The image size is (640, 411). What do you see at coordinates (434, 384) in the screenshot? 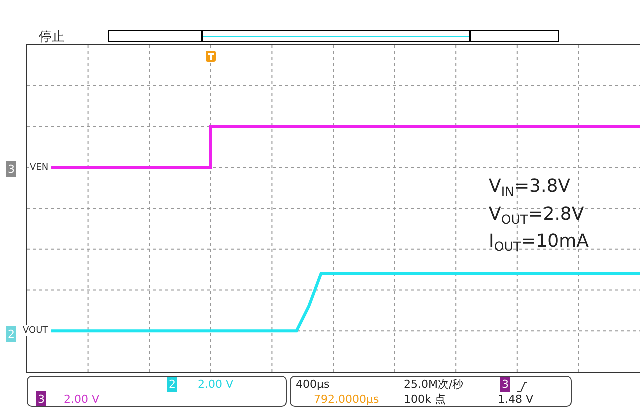
I see `text: 25.0M次/秒` at bounding box center [434, 384].